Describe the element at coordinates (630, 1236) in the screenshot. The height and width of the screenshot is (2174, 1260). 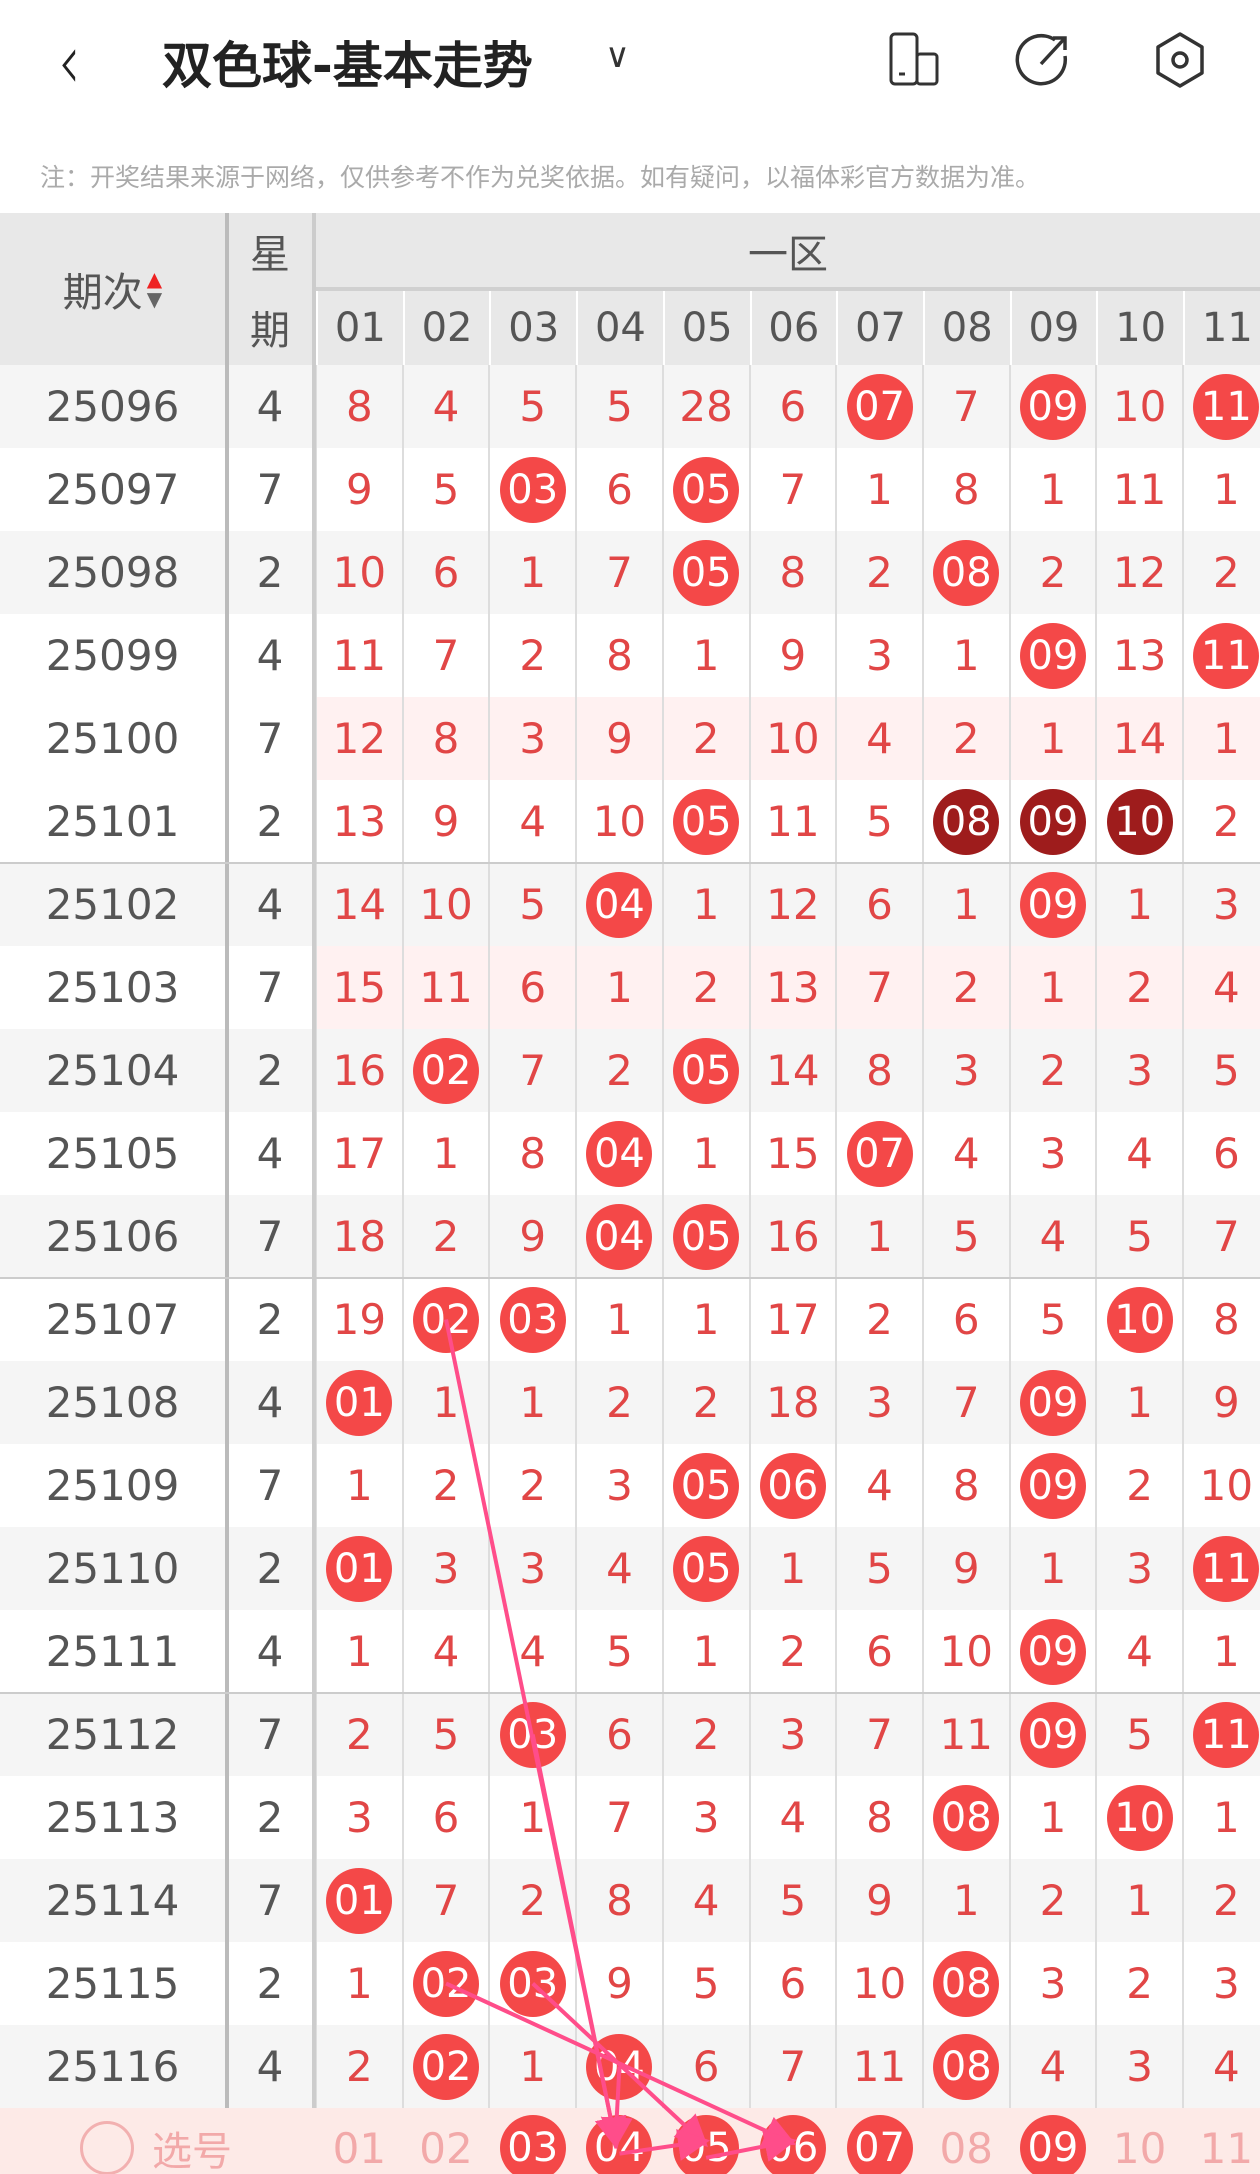
I see `table-row: 25106 7 18 2 9 04 05 16 1 5 4 5 7` at that location.